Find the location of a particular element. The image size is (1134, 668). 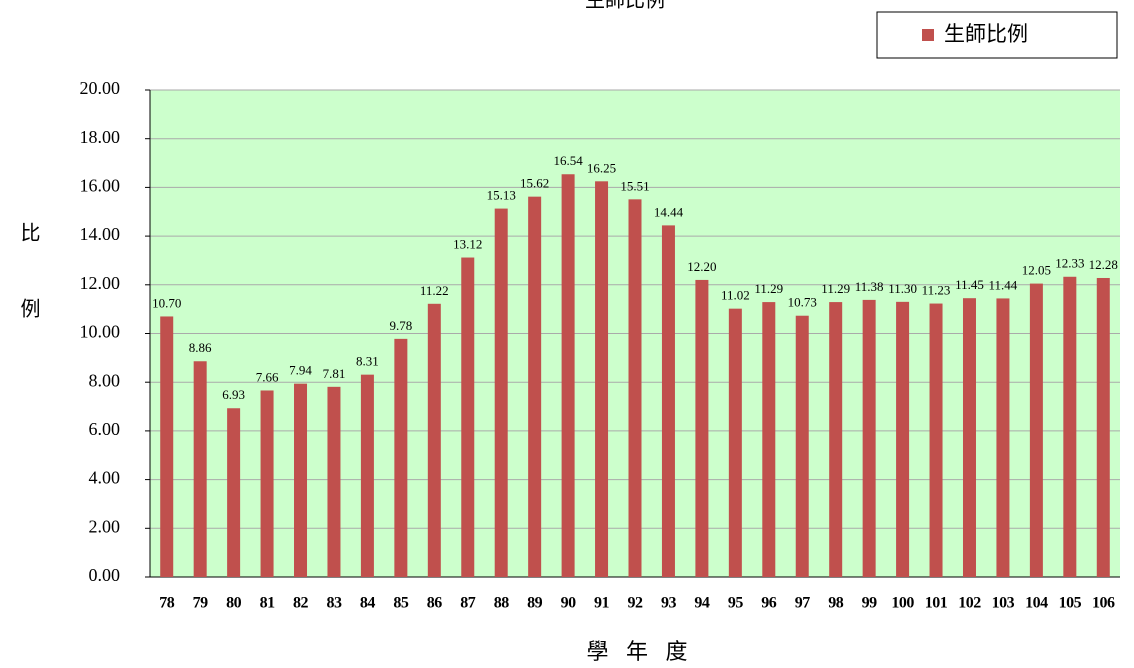

data-label: 15.62 is located at coordinates (534, 183).